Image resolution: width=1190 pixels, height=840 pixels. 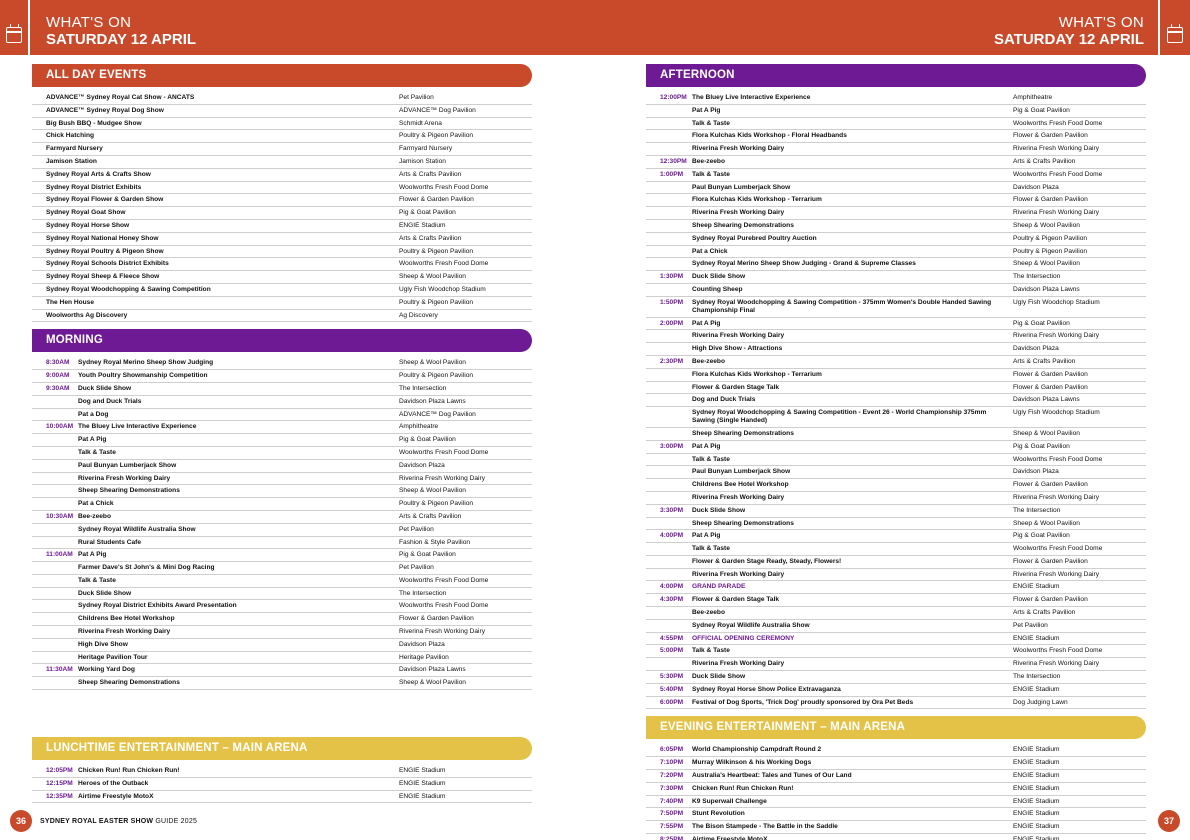 I want to click on event-time: 1:50PM, so click(x=672, y=302).